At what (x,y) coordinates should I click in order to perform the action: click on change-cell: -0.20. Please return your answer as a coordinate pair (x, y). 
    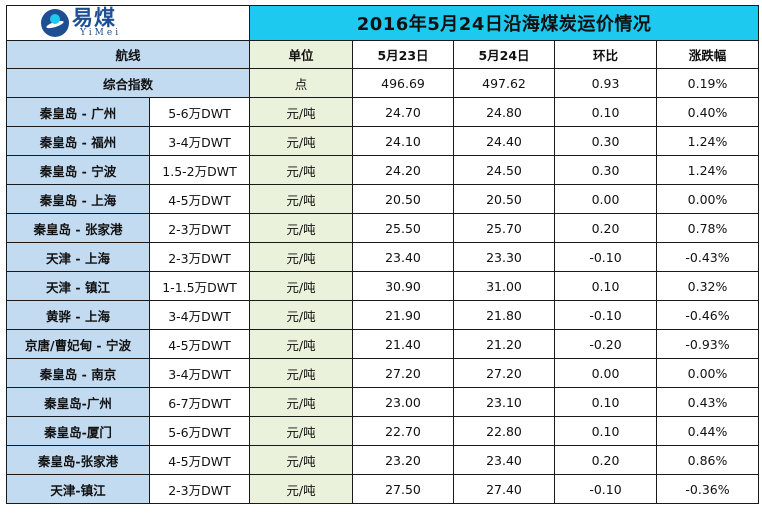
    Looking at the image, I should click on (605, 344).